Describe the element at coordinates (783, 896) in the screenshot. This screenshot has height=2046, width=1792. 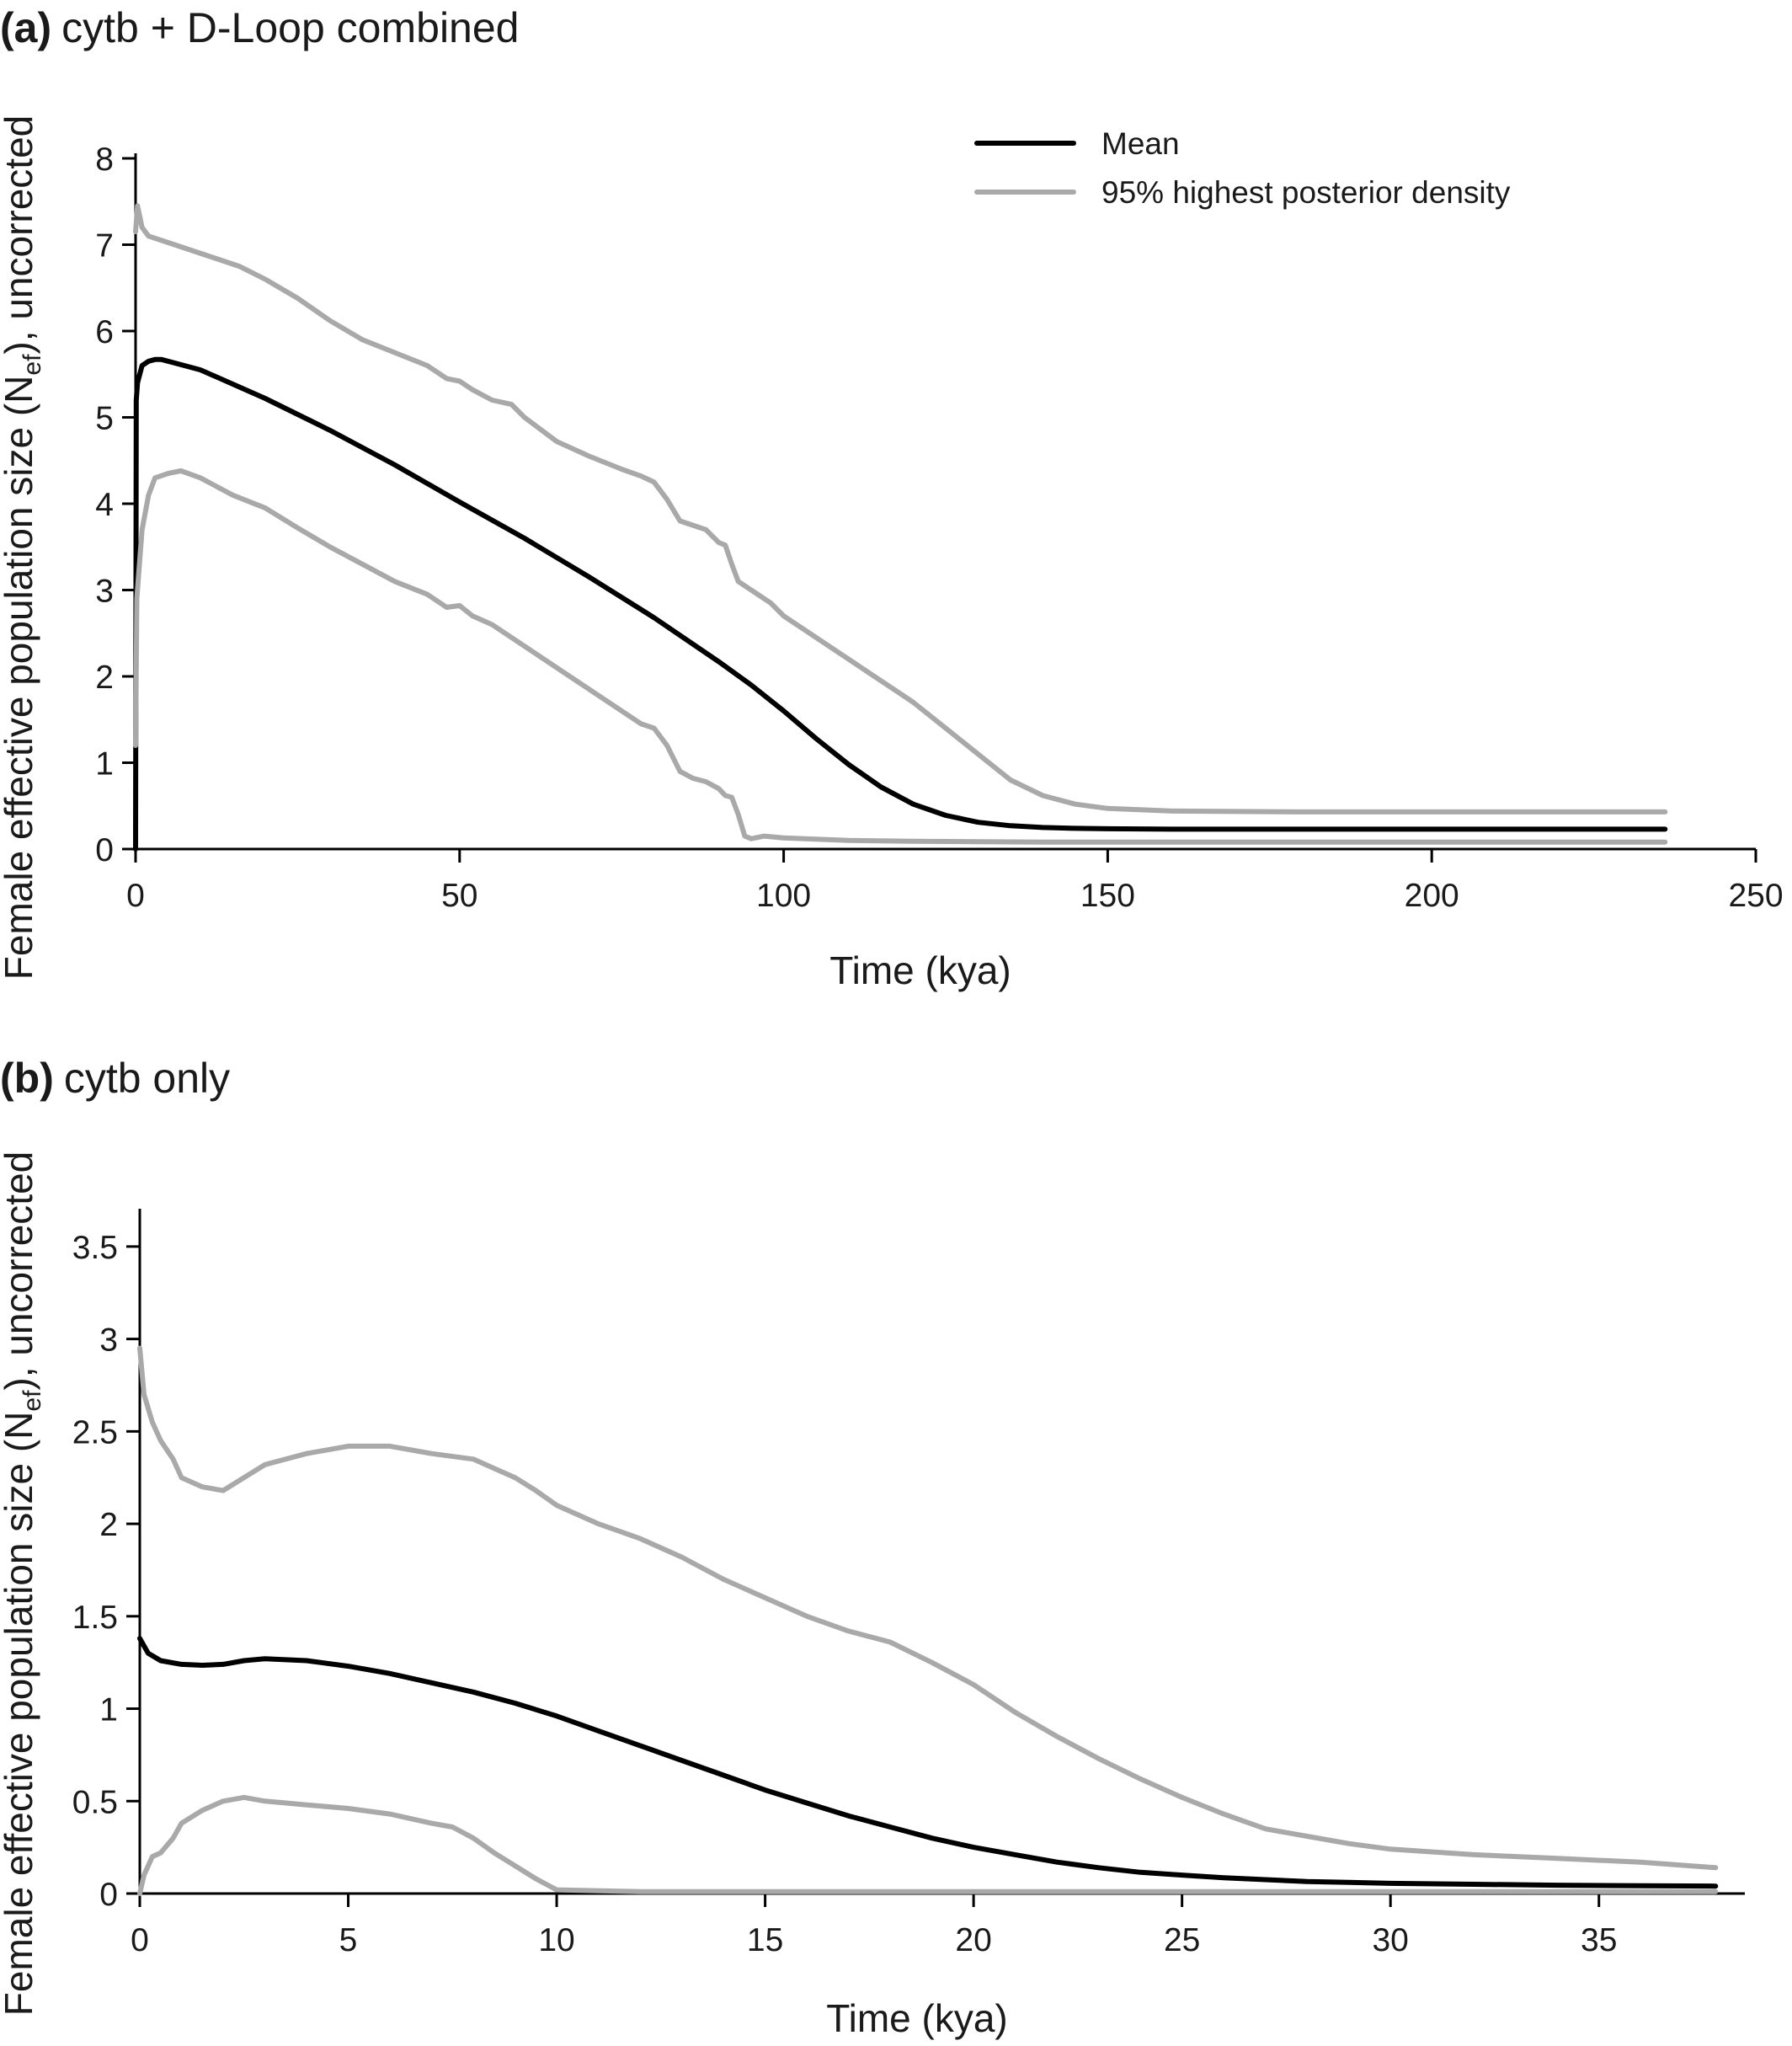
I see `x-tick-label: 100` at that location.